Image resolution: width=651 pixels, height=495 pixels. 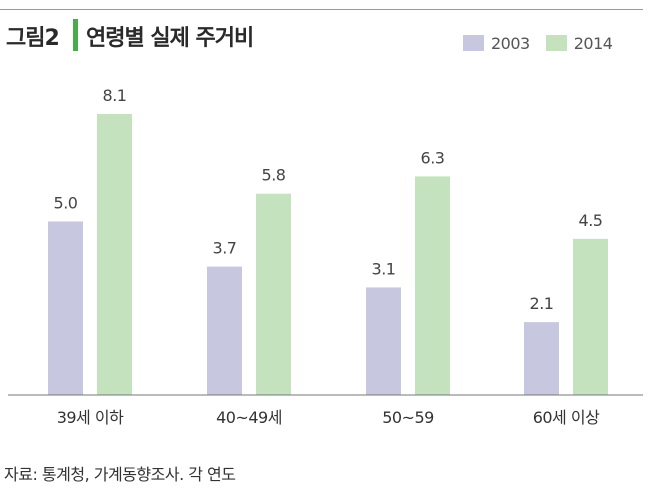 I want to click on value-label-2014-1: 5.8, so click(x=274, y=175).